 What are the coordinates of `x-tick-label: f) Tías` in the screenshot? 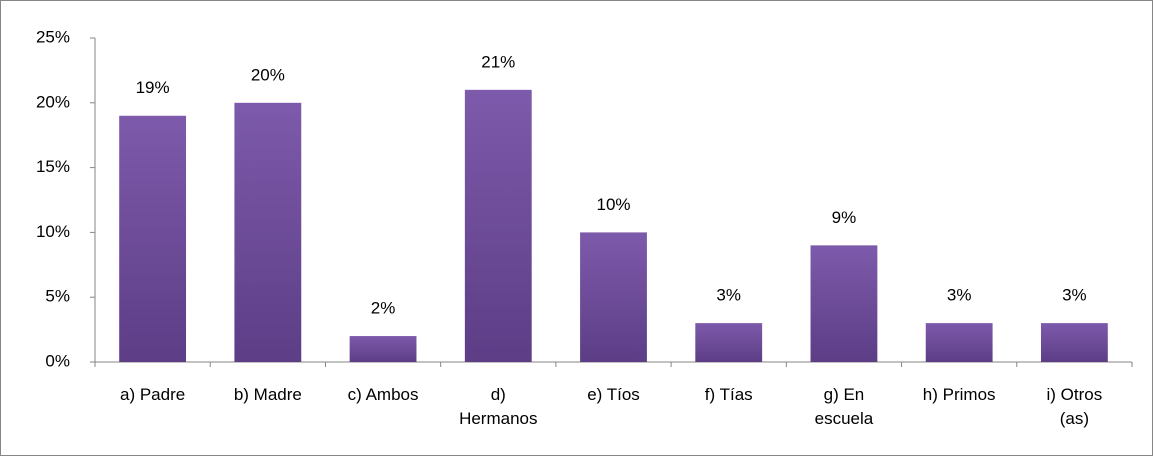 It's located at (729, 394).